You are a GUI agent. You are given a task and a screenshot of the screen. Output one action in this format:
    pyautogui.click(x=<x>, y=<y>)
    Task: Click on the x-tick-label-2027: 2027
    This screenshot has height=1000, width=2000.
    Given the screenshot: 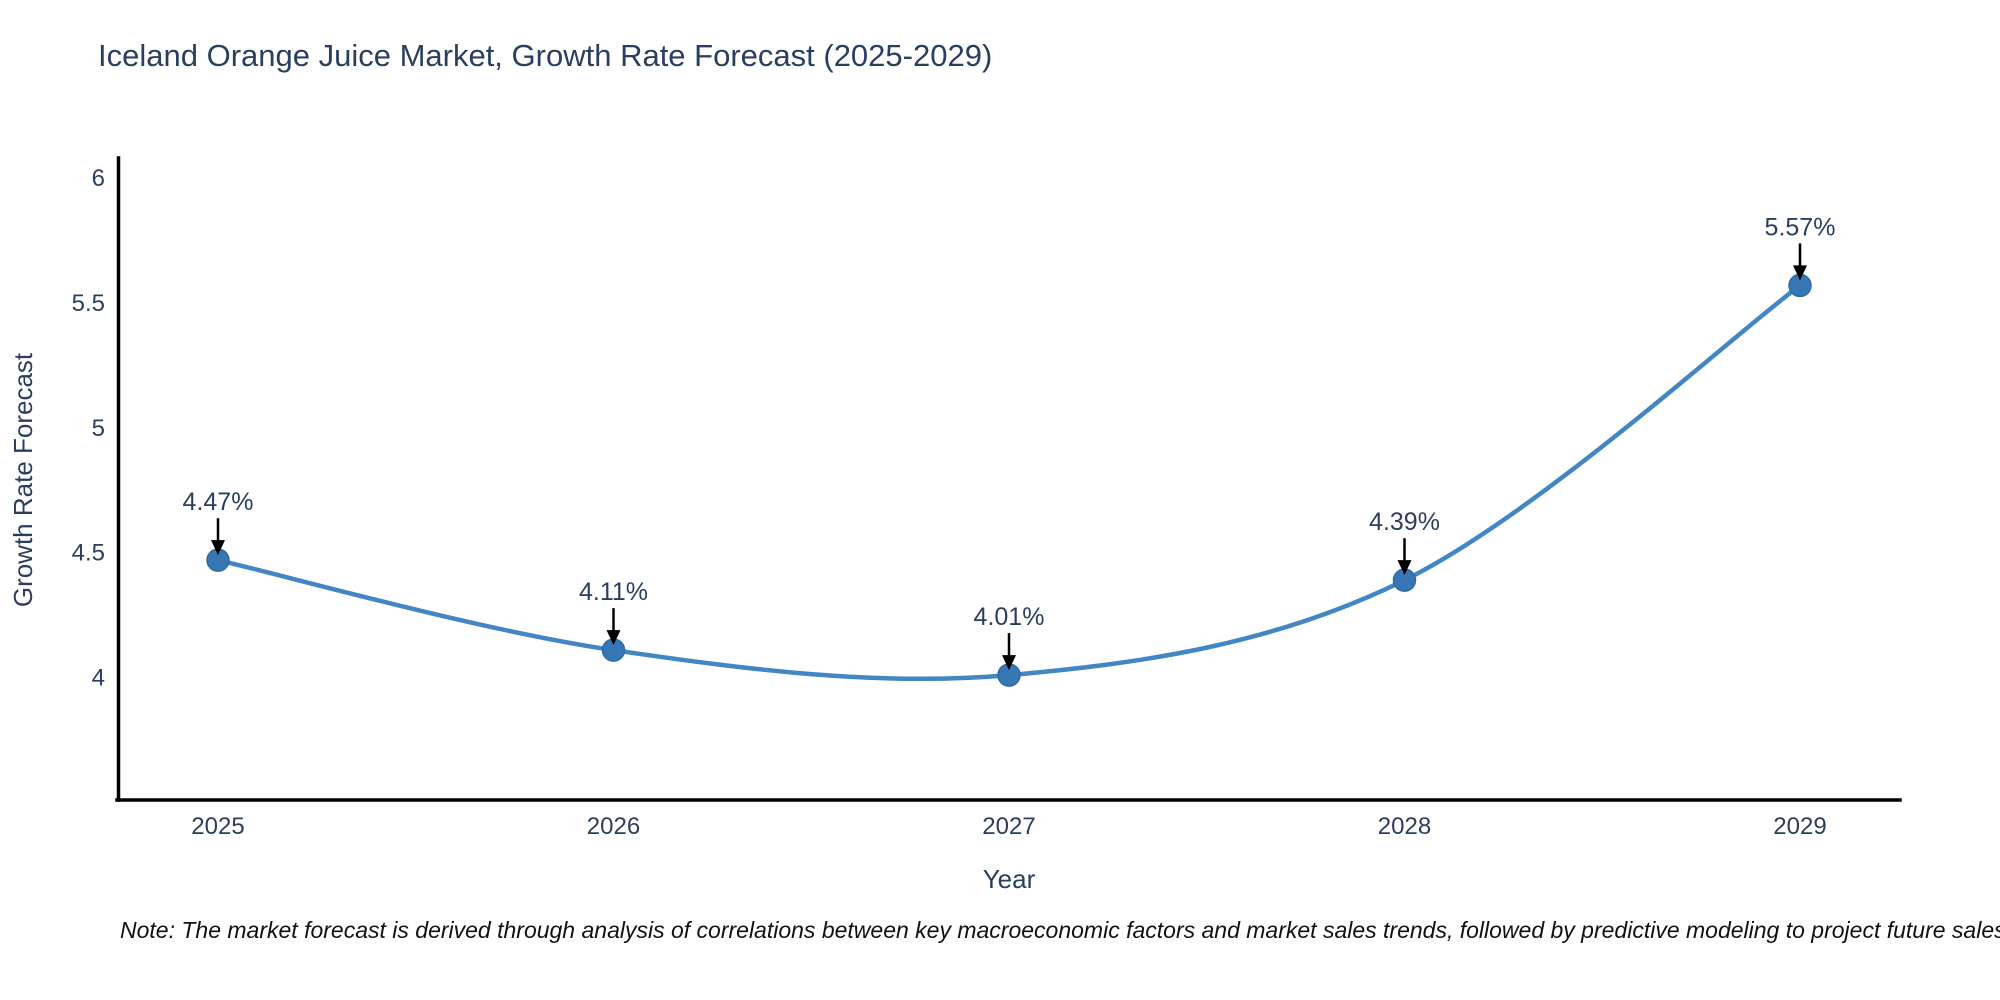 What is the action you would take?
    pyautogui.click(x=1008, y=826)
    